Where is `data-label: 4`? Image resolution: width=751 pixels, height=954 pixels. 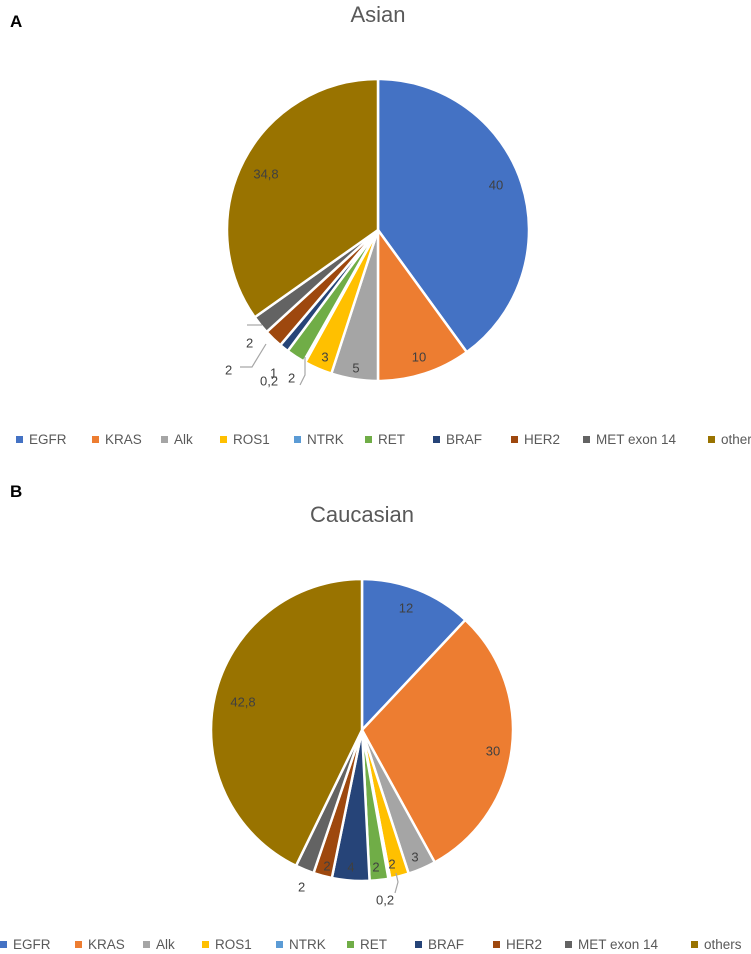
data-label: 4 is located at coordinates (350, 866).